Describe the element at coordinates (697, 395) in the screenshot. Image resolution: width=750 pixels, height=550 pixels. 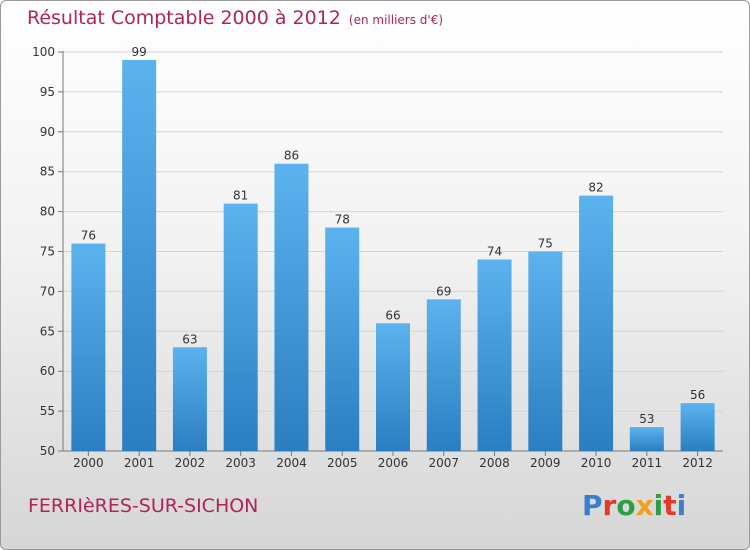
I see `data-label: 56` at that location.